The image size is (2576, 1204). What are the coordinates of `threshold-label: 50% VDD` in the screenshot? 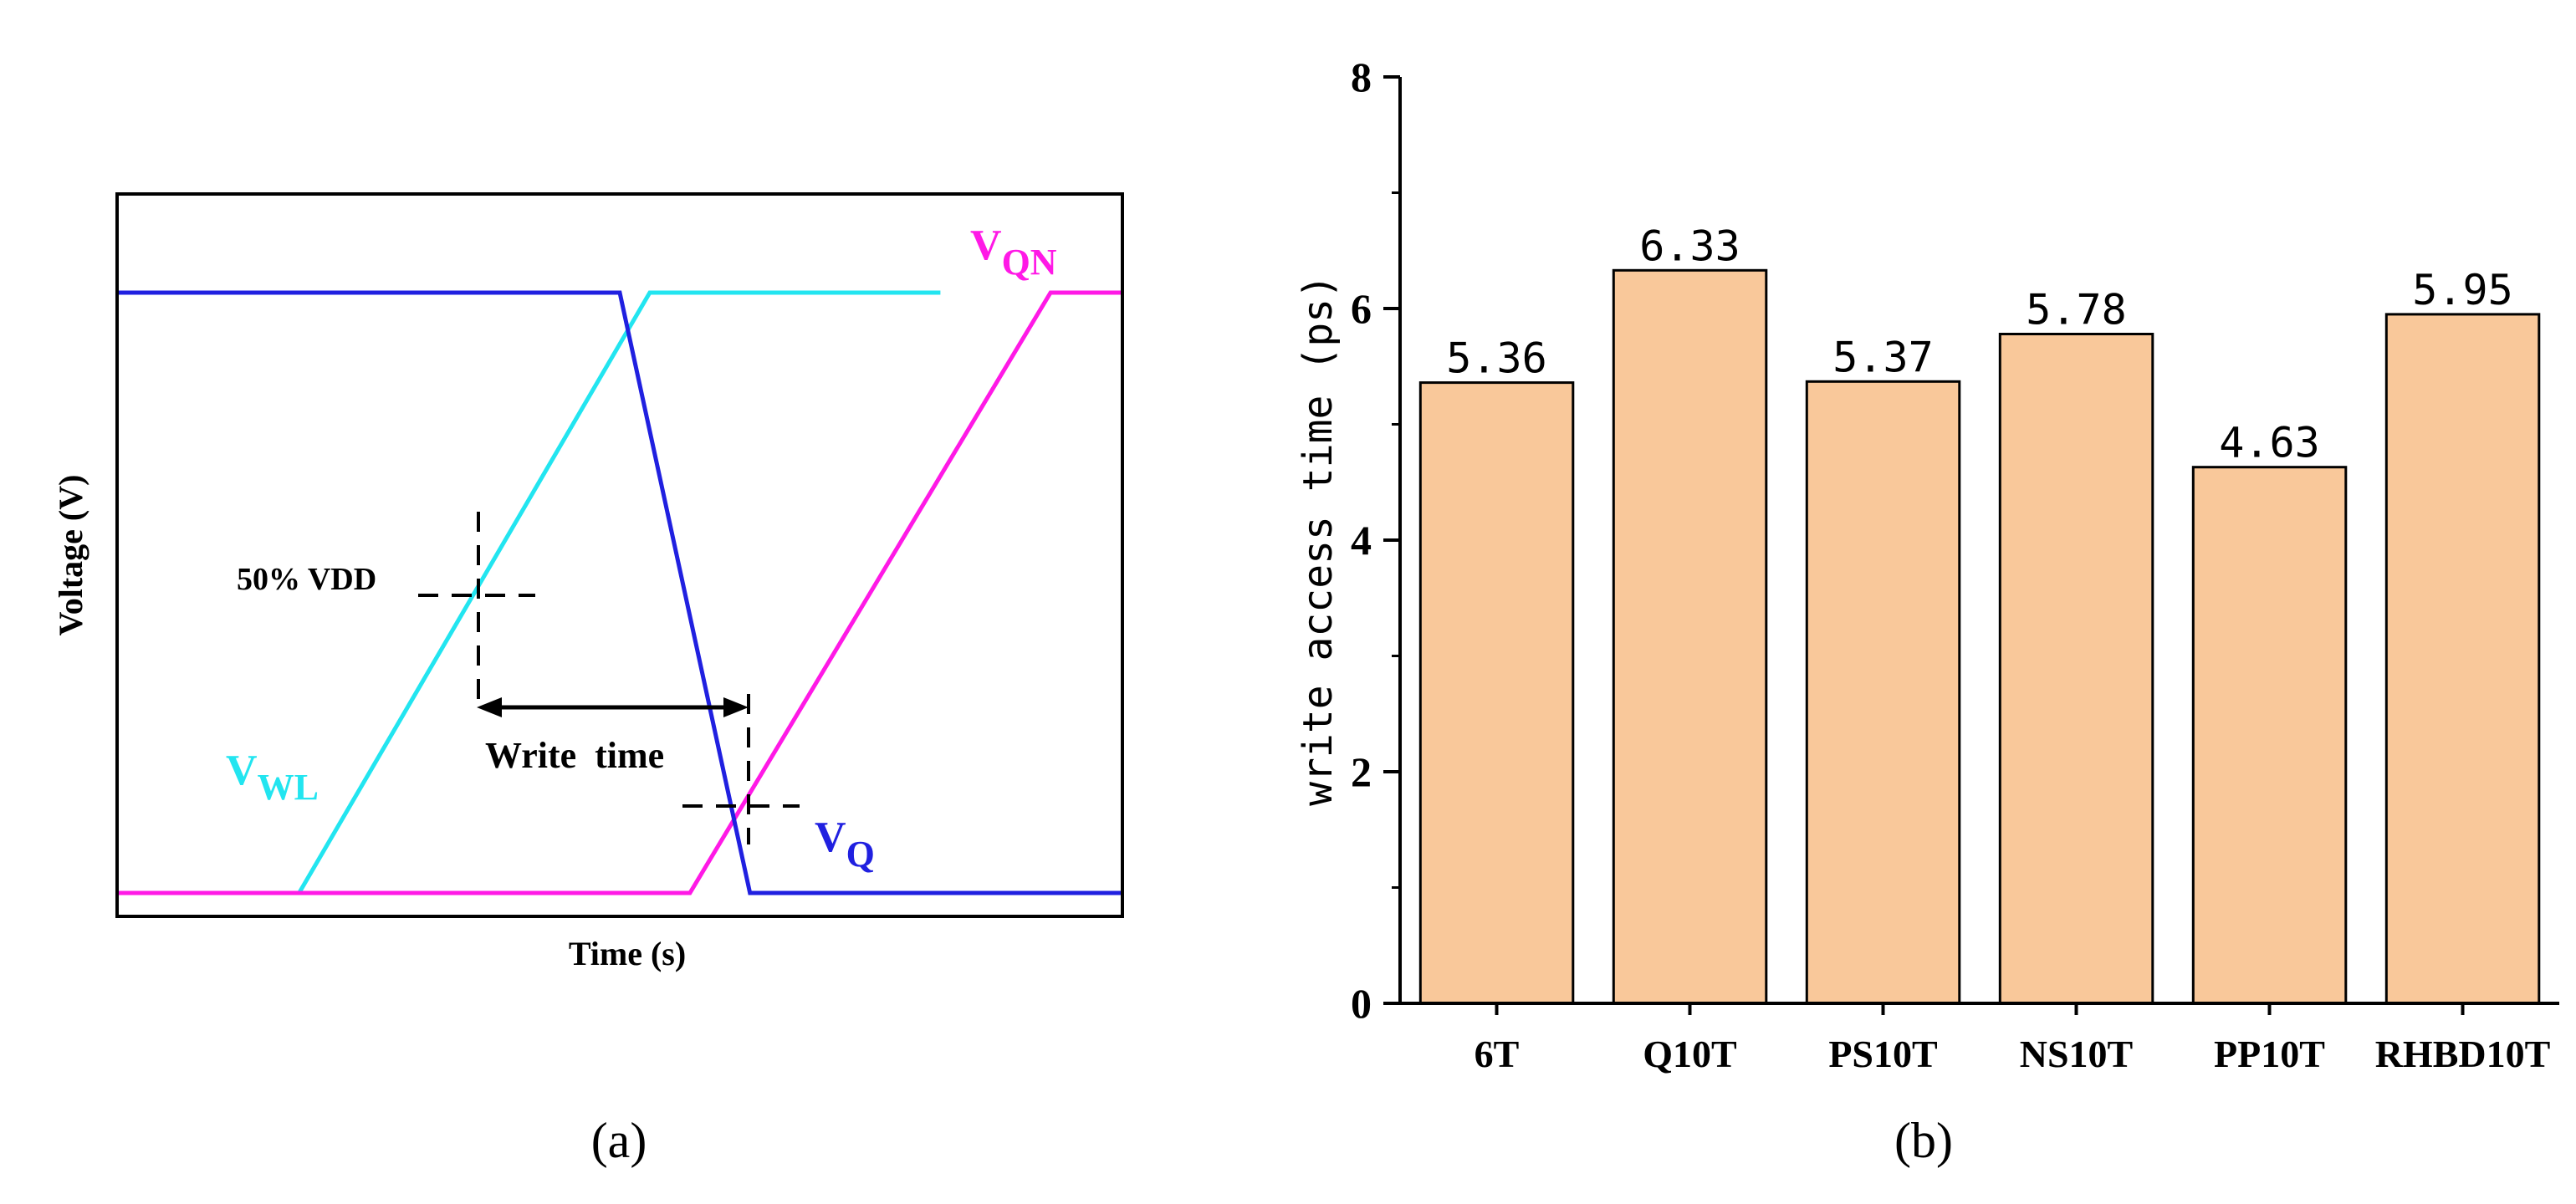 It's located at (306, 579).